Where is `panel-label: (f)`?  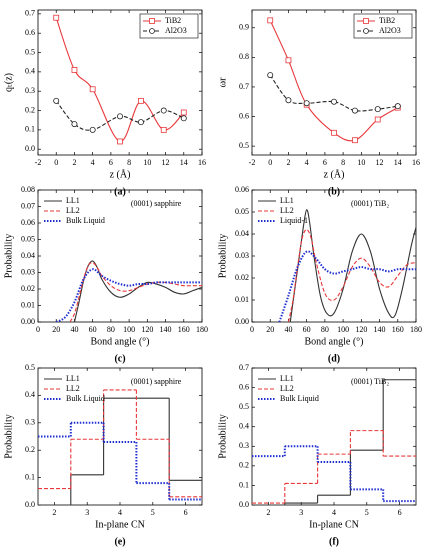 panel-label: (f) is located at coordinates (334, 541).